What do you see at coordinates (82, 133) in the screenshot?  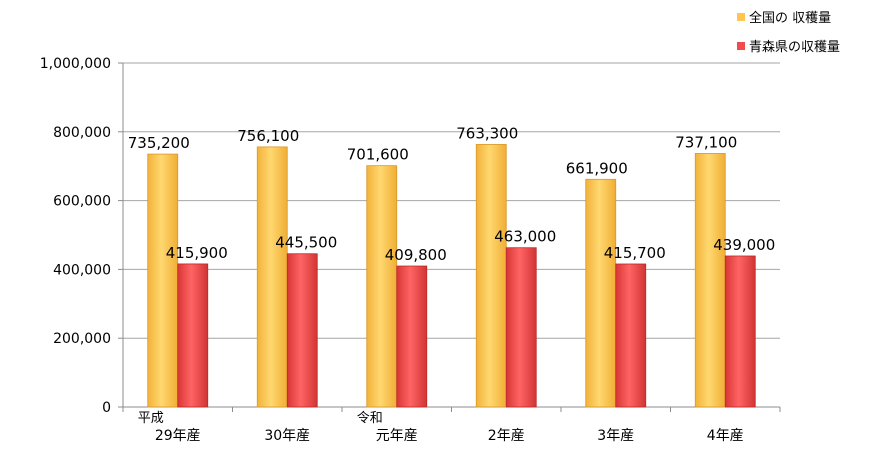 I see `y-tick-label: 800,000` at bounding box center [82, 133].